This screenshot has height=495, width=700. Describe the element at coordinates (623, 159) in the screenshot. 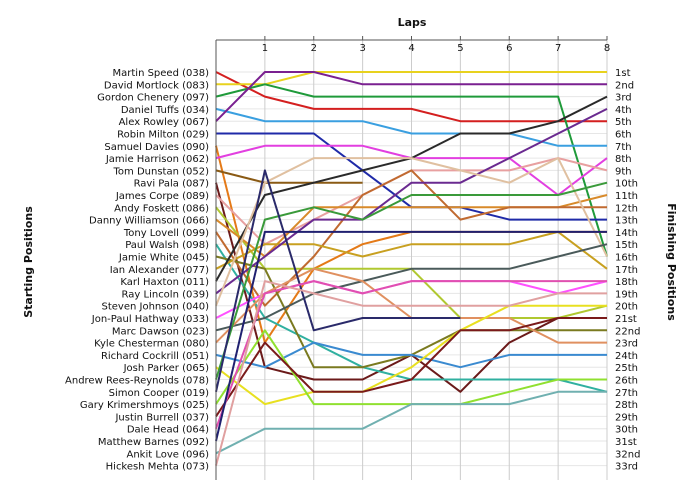

I see `finishing-label: 8th` at that location.